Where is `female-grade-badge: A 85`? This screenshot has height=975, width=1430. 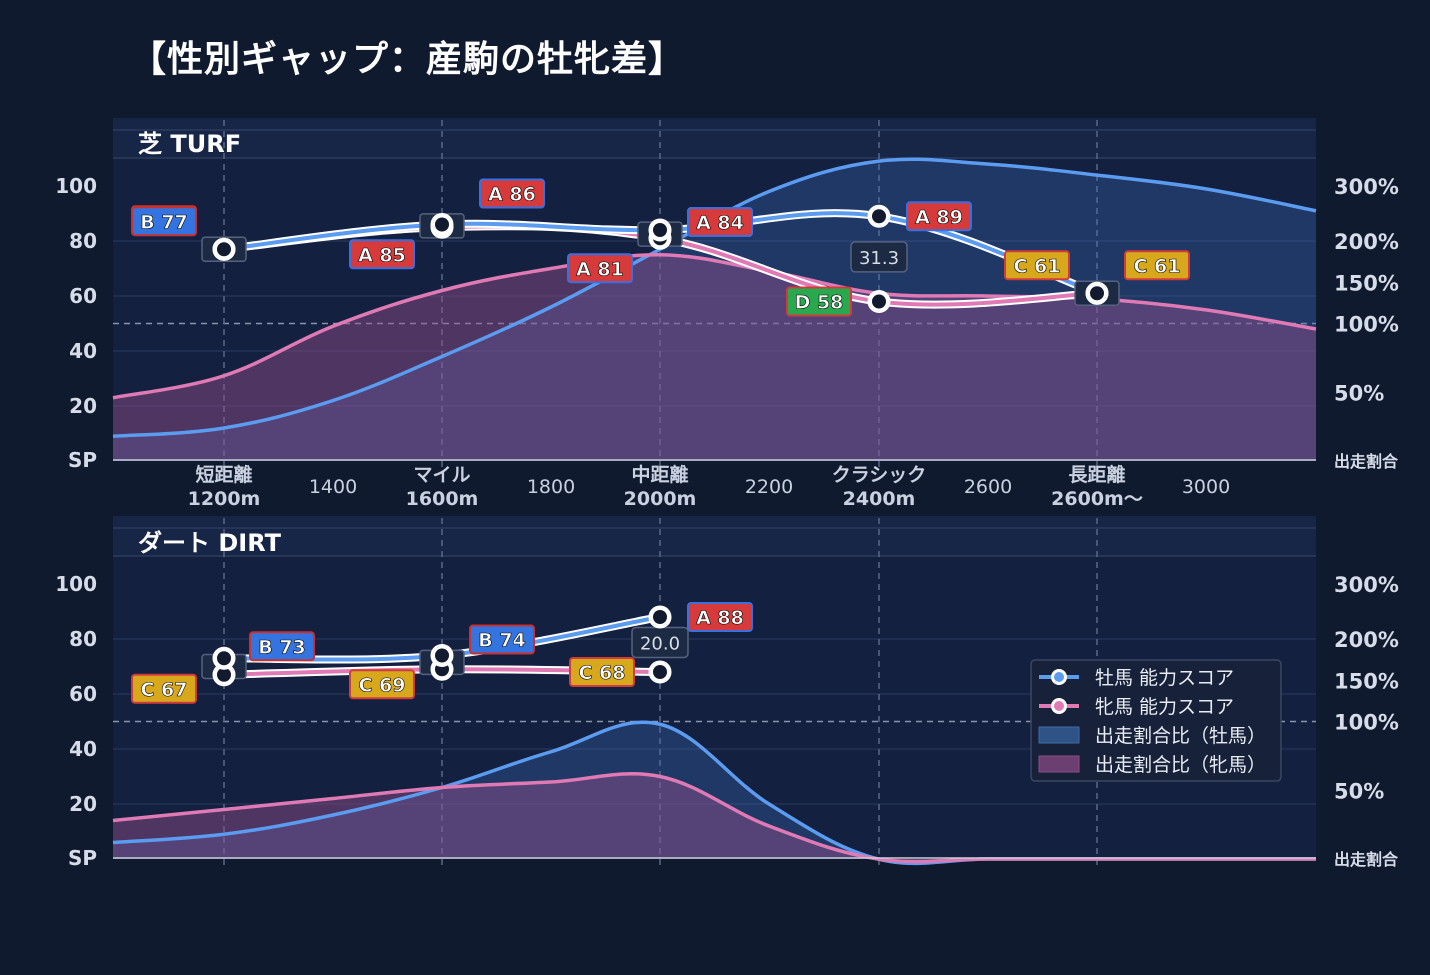
female-grade-badge: A 85 is located at coordinates (382, 254).